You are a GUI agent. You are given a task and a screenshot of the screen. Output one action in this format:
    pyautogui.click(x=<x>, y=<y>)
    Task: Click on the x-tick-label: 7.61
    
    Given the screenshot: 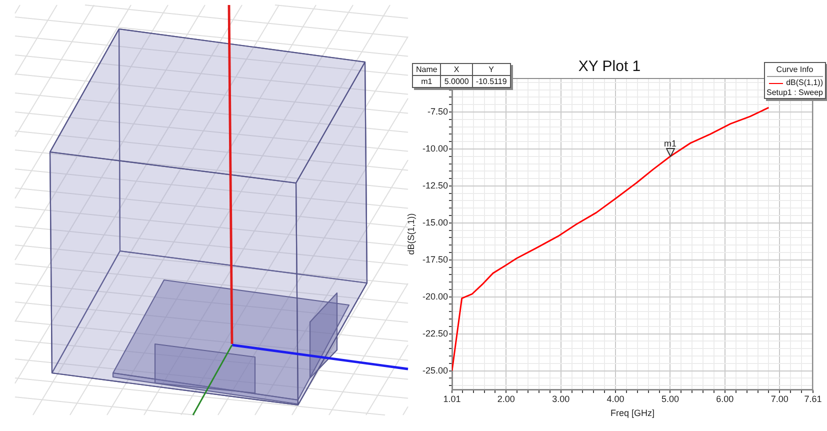 What is the action you would take?
    pyautogui.click(x=813, y=399)
    